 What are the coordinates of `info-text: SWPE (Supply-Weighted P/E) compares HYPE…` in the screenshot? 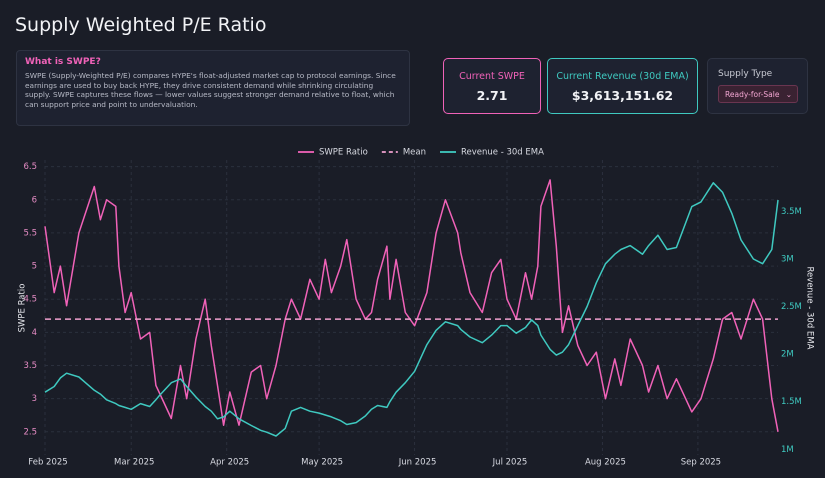 It's located at (210, 90).